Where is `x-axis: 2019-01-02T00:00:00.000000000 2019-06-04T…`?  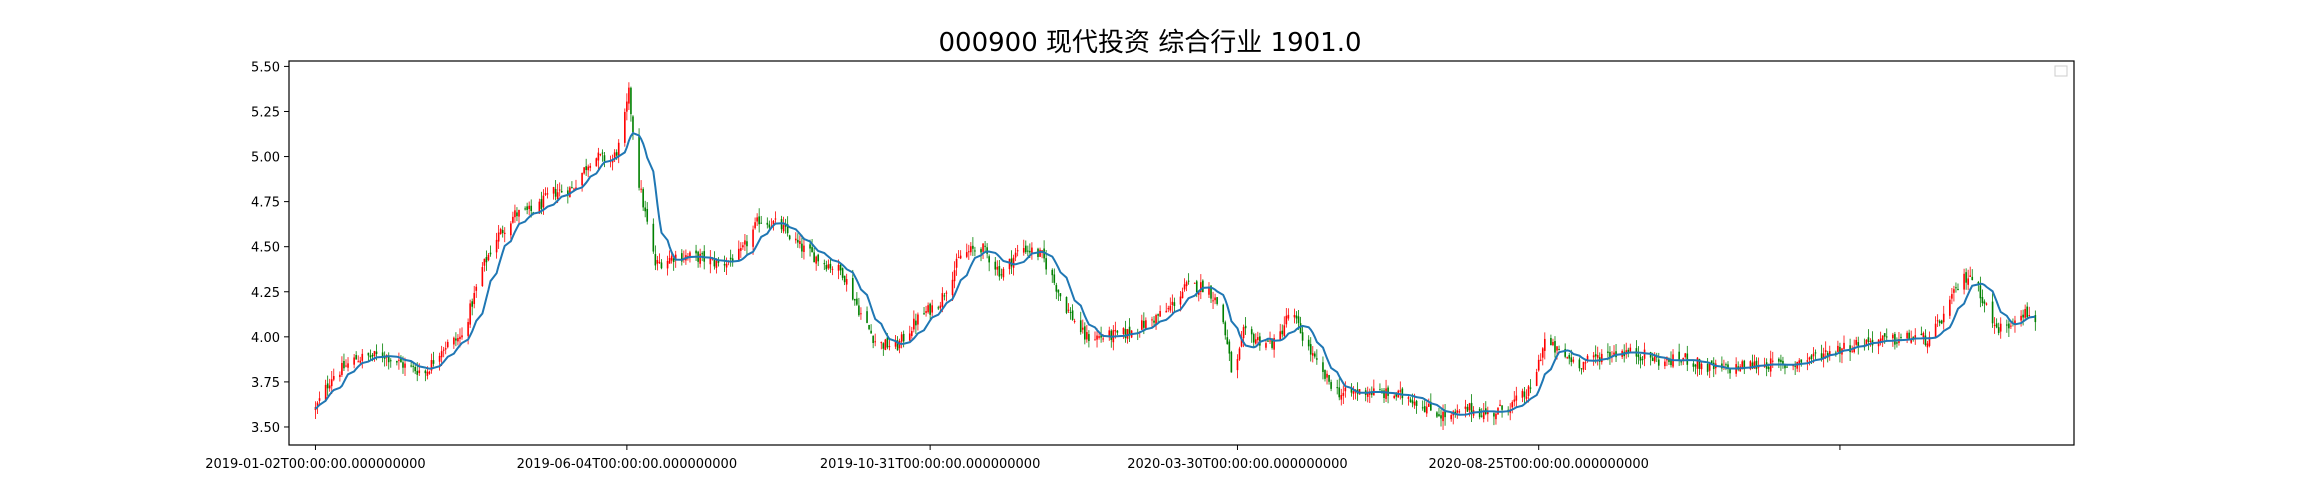
x-axis: 2019-01-02T00:00:00.000000000 2019-06-04T… is located at coordinates (1023, 458).